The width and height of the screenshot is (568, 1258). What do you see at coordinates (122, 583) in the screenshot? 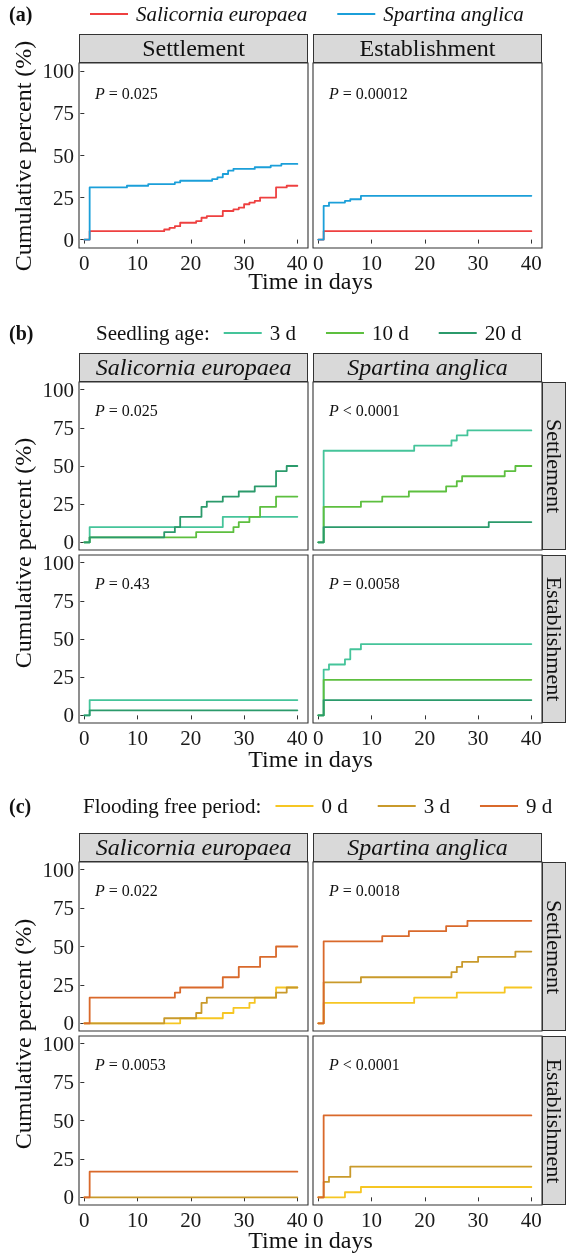
I see `annotation: P = 0.43` at bounding box center [122, 583].